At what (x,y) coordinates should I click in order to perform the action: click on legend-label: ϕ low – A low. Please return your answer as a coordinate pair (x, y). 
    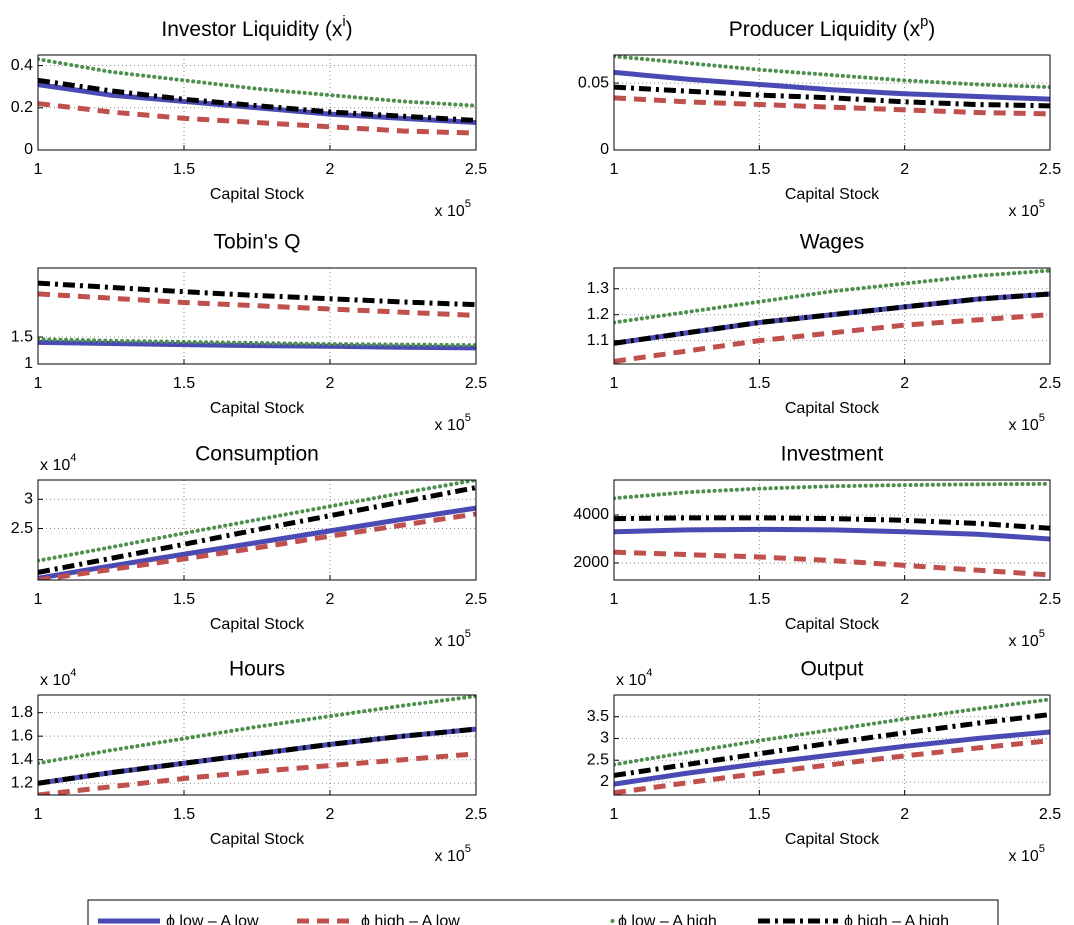
    Looking at the image, I should click on (212, 919).